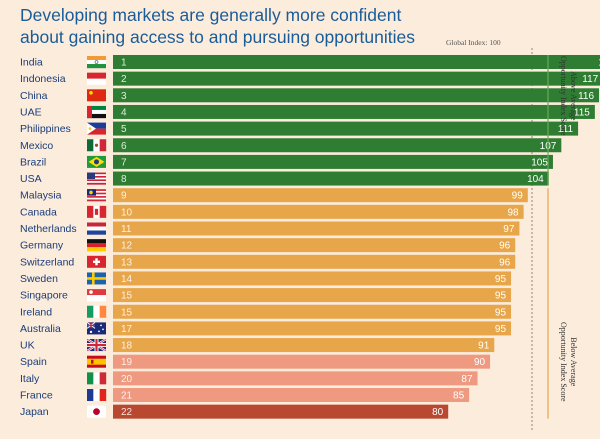  I want to click on rank-label: 6, so click(124, 146).